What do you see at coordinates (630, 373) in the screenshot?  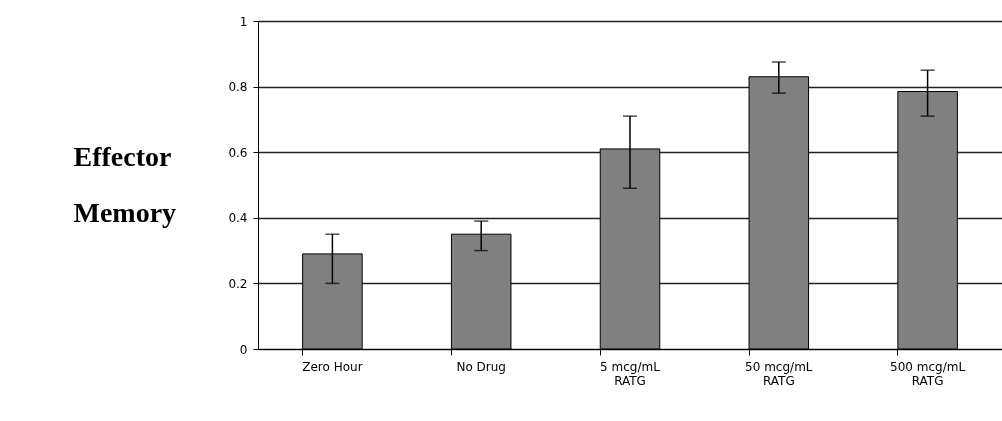 I see `x-tick-label: 5 mcg/mL RATG` at bounding box center [630, 373].